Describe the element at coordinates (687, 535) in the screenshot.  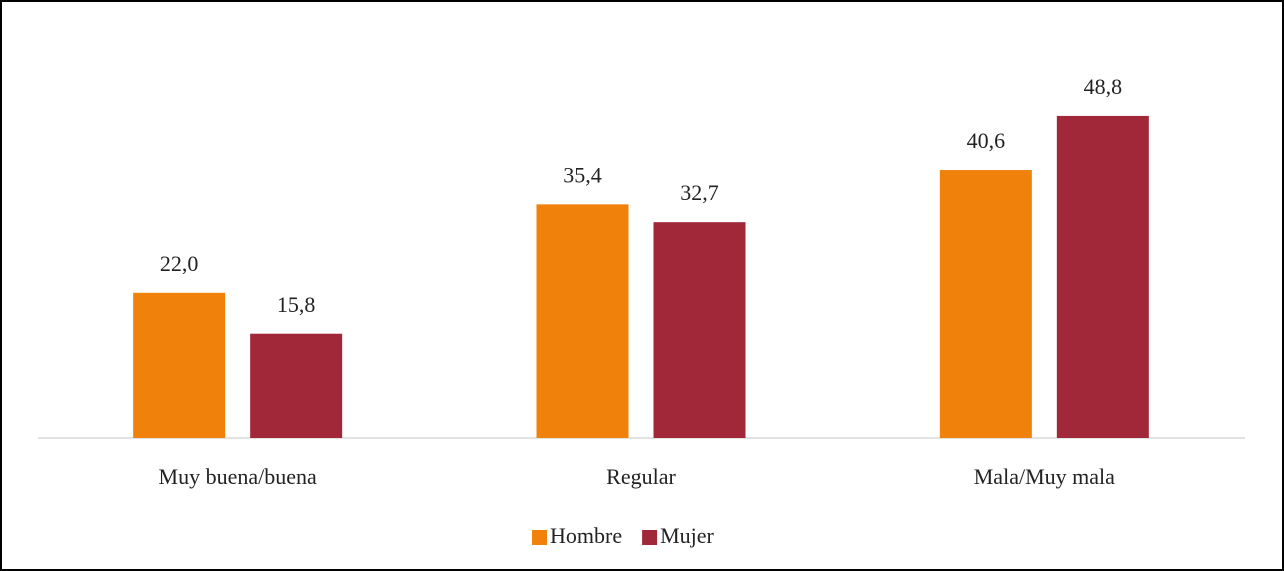
I see `legend-label: Mujer` at that location.